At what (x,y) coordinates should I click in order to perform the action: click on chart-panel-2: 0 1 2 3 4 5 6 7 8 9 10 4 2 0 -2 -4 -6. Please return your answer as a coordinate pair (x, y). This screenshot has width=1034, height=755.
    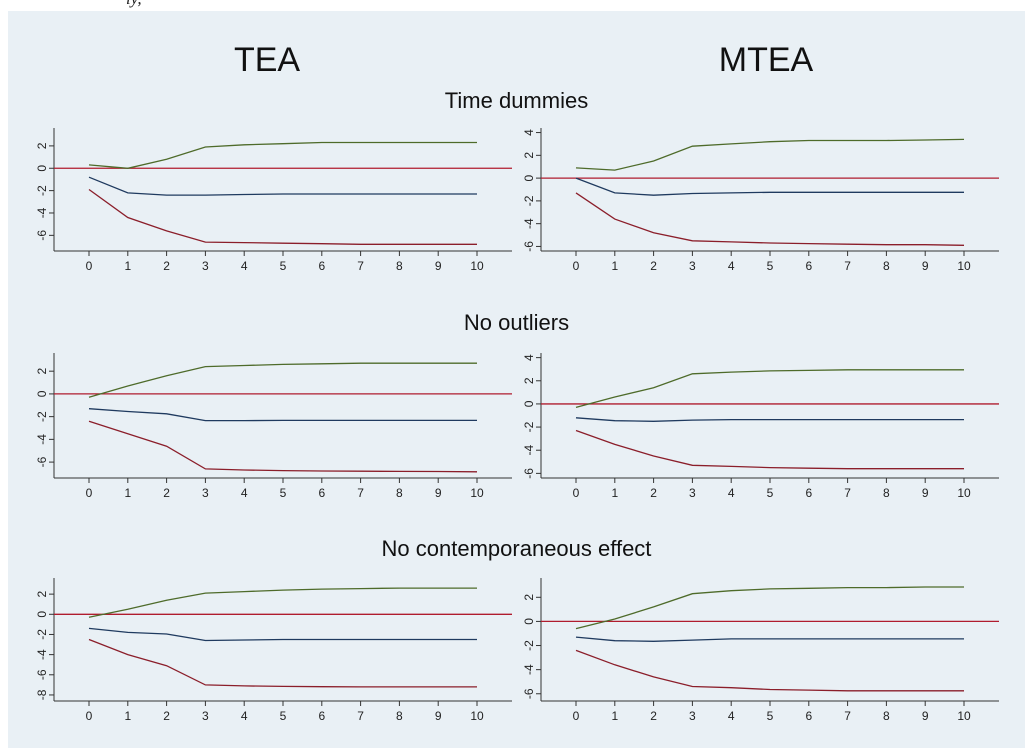
    Looking at the image, I should click on (760, 200).